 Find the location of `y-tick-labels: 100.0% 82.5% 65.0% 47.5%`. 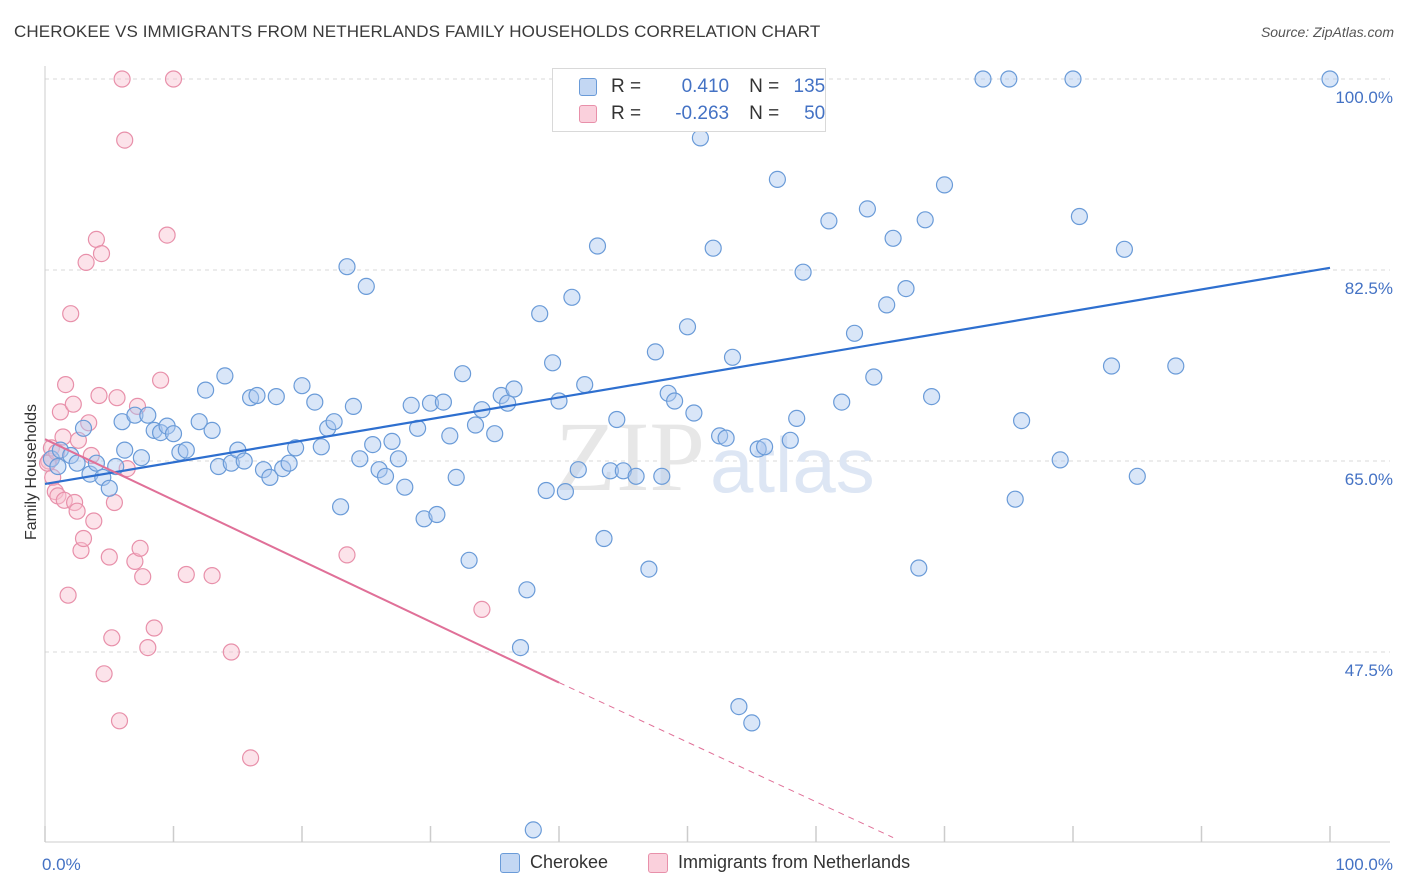

y-tick-labels: 100.0% 82.5% 65.0% 47.5% is located at coordinates (1364, 384).